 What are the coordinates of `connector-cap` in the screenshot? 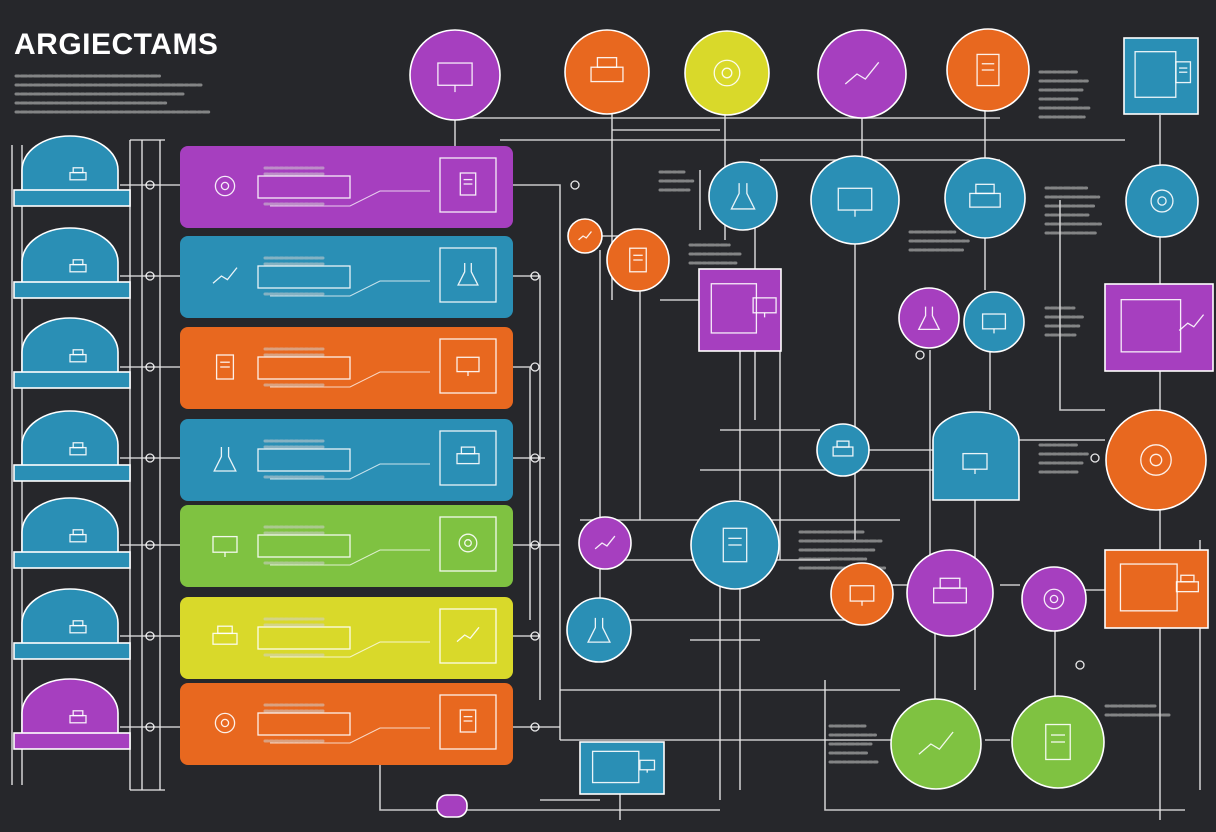 It's located at (452, 806).